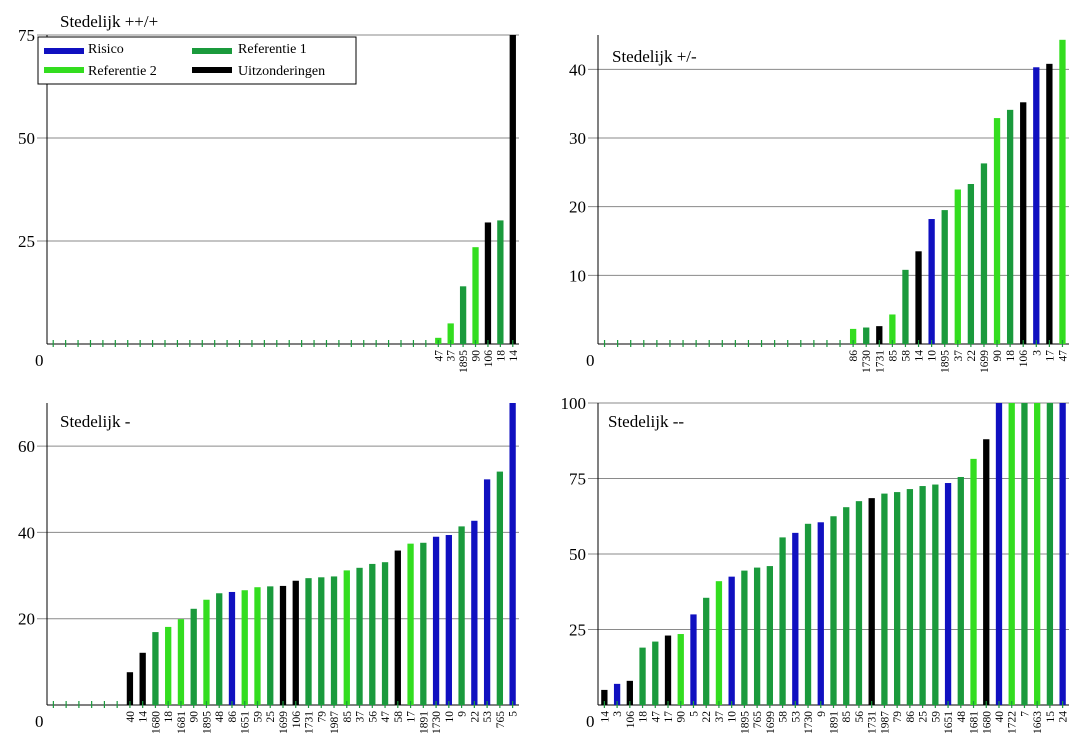 Image resolution: width=1071 pixels, height=742 pixels. I want to click on legend-label: Referentie 1, so click(272, 49).